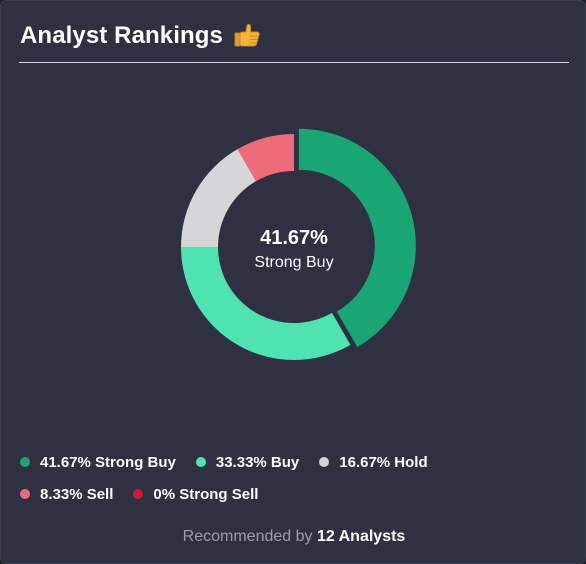 The image size is (586, 564). I want to click on card-title: Analyst Rankings, so click(141, 36).